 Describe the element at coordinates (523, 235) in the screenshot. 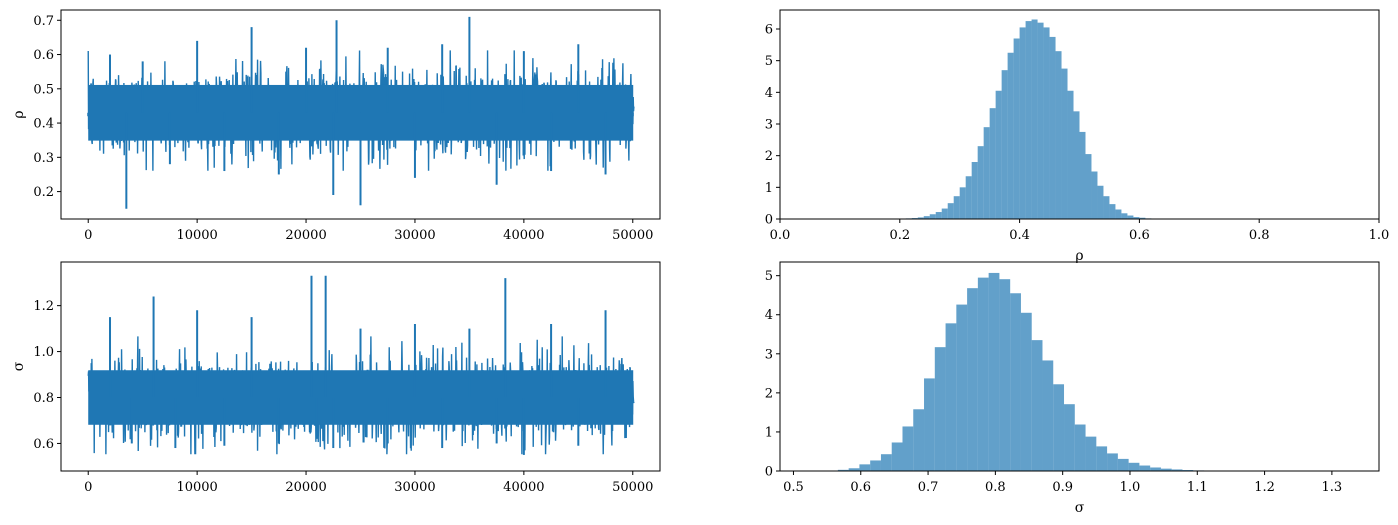

I see `trace-rho-xtick-label: 40000` at that location.